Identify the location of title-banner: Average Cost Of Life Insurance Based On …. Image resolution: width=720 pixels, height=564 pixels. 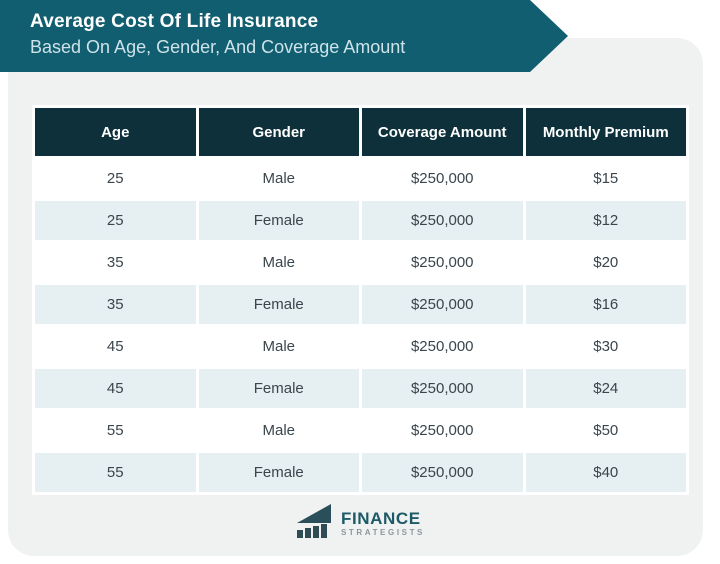
(284, 36).